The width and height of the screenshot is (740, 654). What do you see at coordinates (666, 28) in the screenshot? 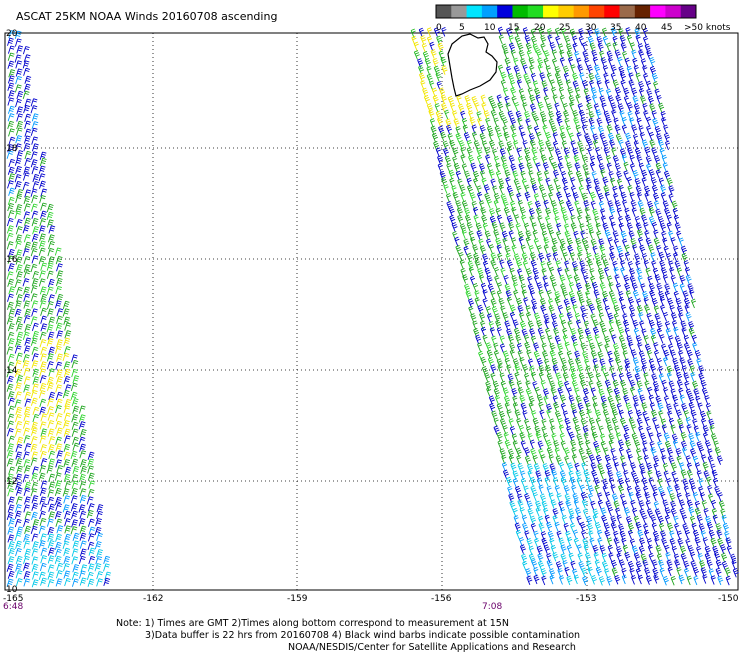
I see `legend-label: 45` at bounding box center [666, 28].